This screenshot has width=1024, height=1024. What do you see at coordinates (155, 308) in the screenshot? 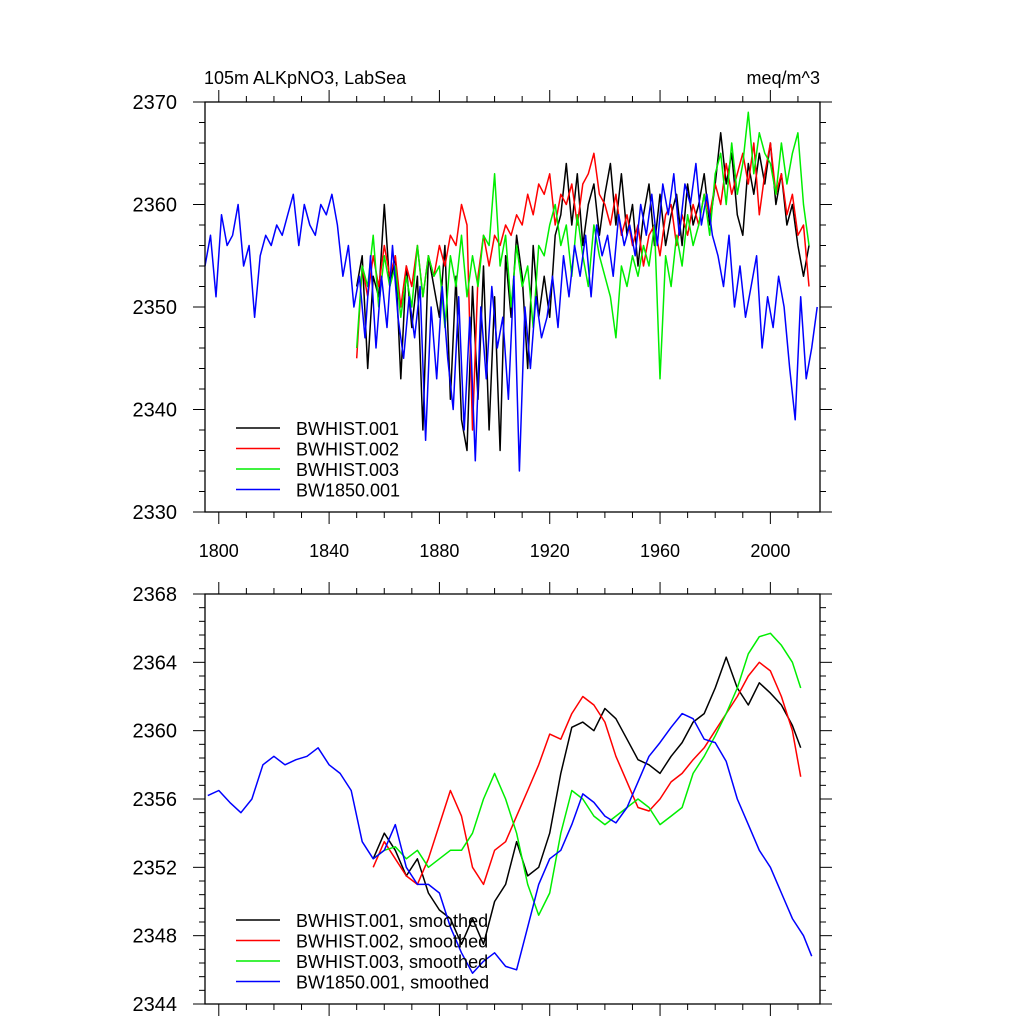
I see `top-y-tick-label-2350: 2350` at bounding box center [155, 308].